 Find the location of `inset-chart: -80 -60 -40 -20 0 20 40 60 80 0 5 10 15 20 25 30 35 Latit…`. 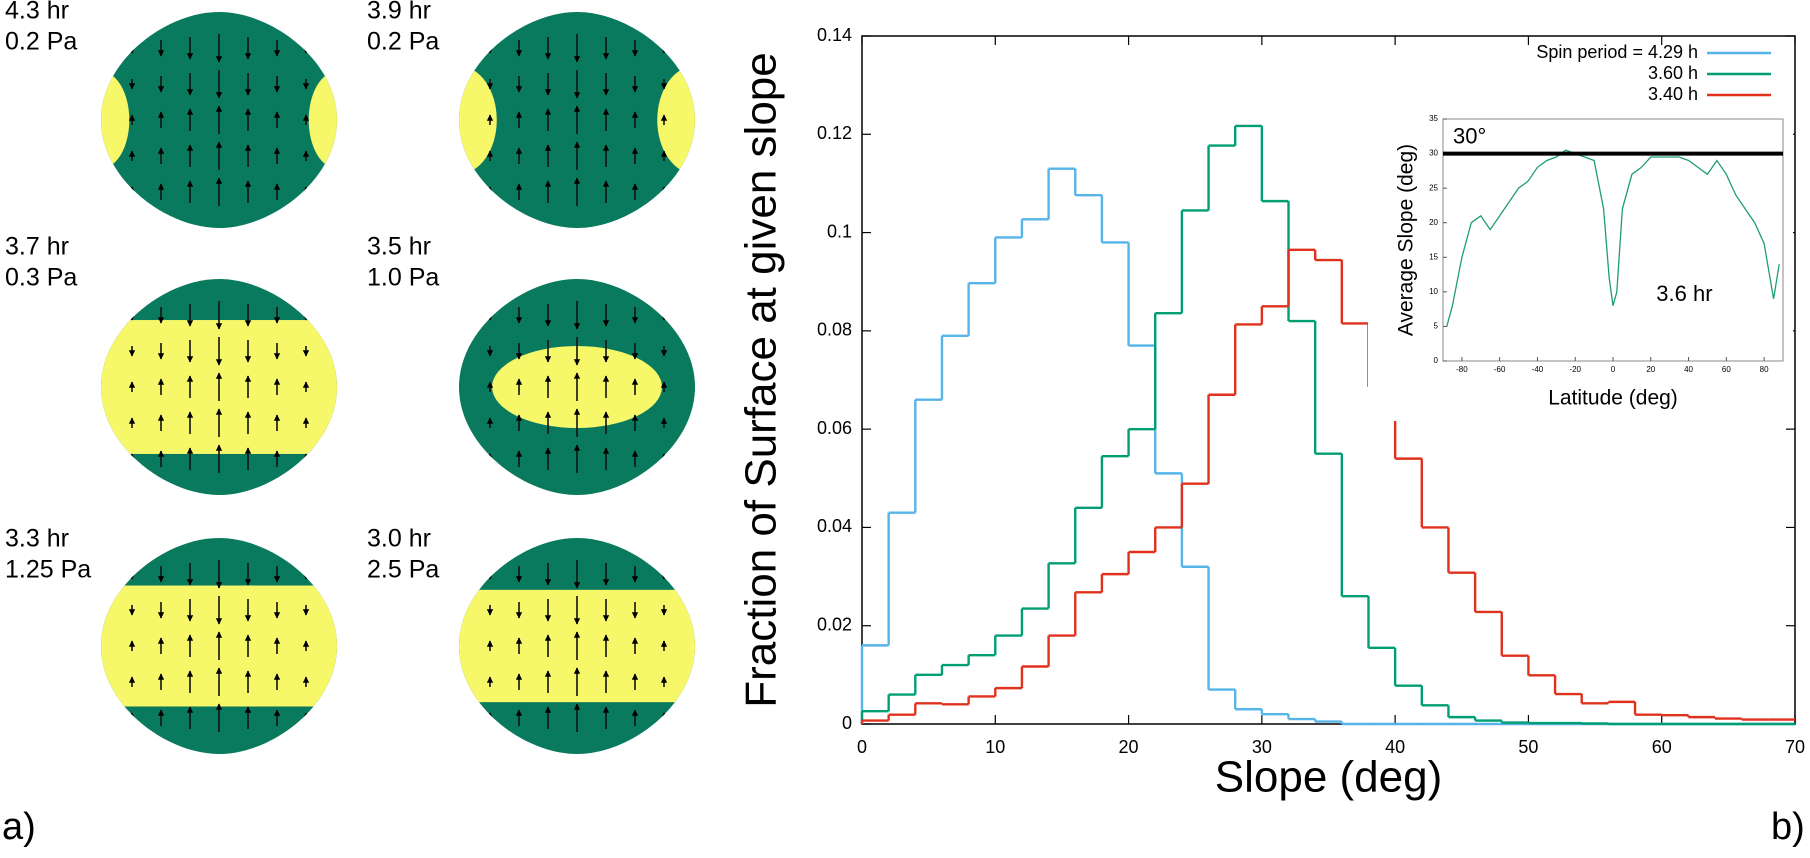

inset-chart: -80 -60 -40 -20 0 20 40 60 80 0 5 10 15 20 25 30 35 Latit… is located at coordinates (1580, 265).